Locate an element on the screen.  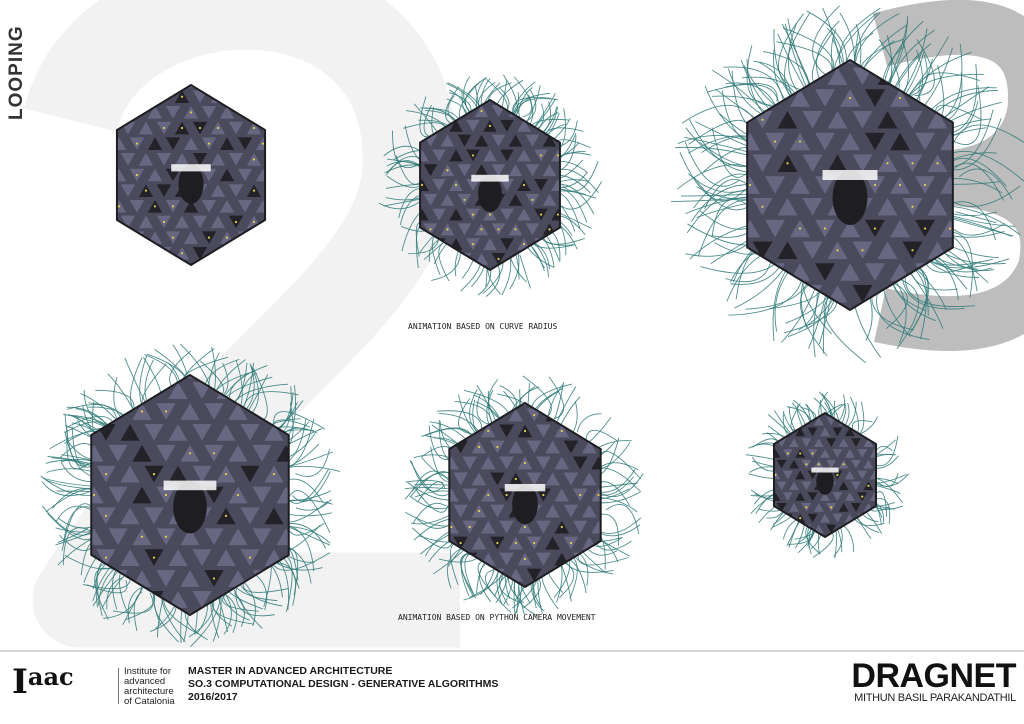
program-name: MASTER IN ADVANCED ARCHITECTURE is located at coordinates (290, 671).